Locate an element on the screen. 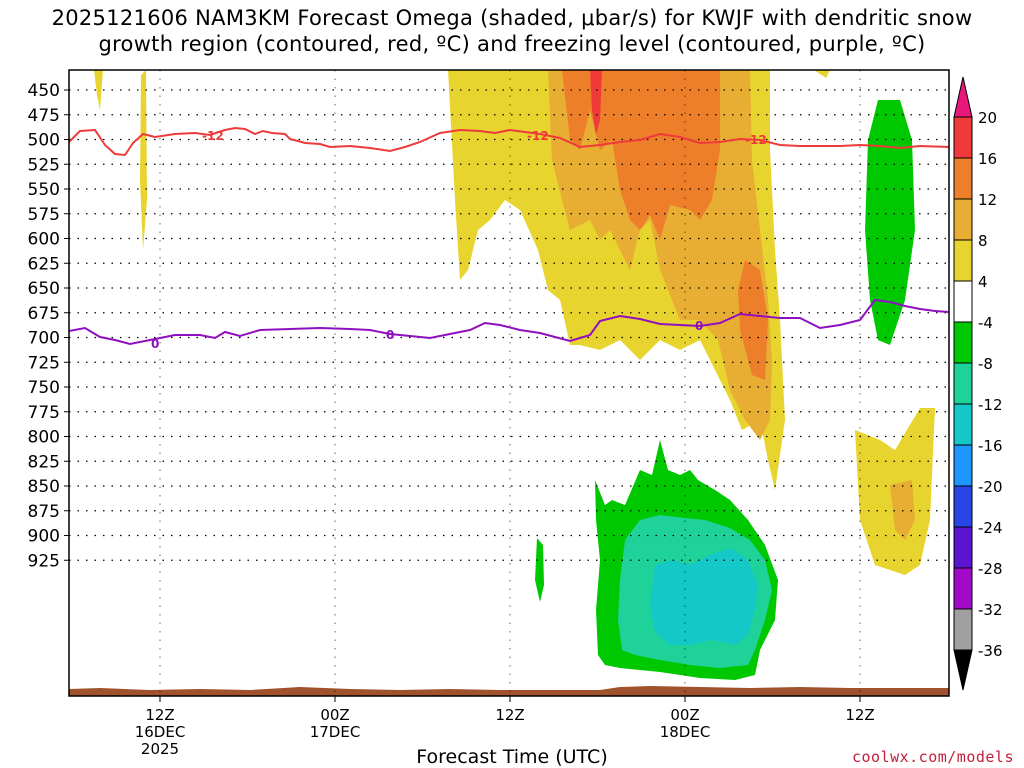  y-tick-label: 700 is located at coordinates (44, 339).